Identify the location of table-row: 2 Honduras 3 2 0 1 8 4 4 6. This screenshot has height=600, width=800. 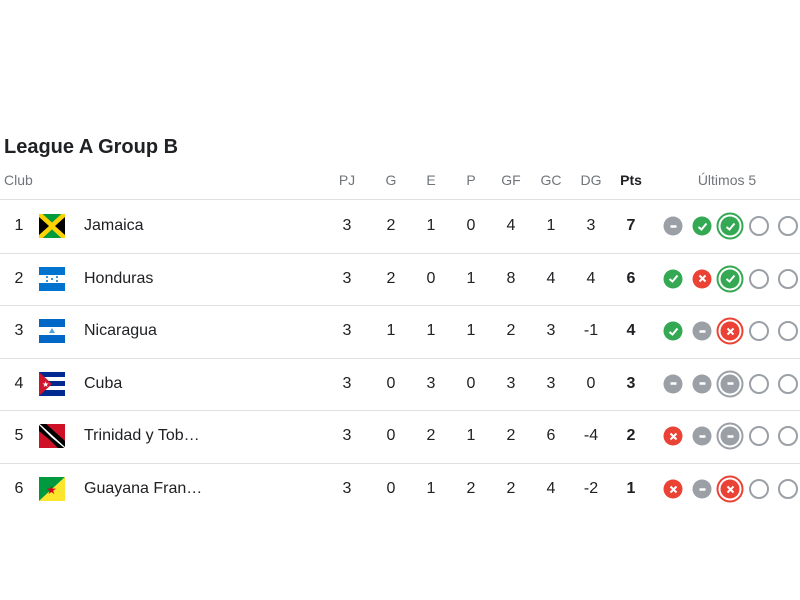
(400, 279).